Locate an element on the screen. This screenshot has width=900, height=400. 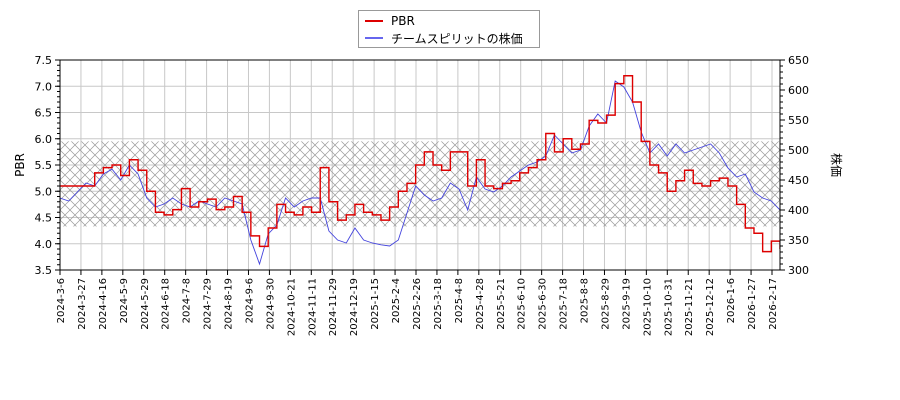
left-tick-label: 7.0 is located at coordinates (44, 86).